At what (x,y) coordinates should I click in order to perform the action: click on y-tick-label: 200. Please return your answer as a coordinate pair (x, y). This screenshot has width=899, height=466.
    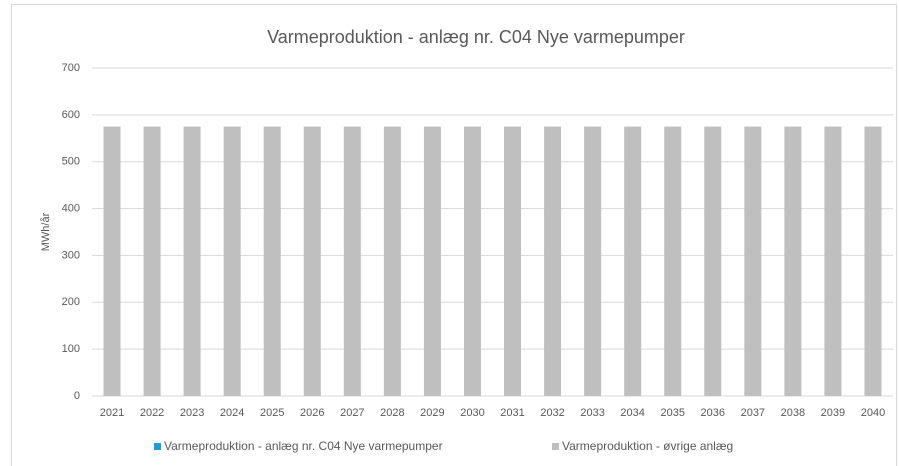
    Looking at the image, I should click on (71, 302).